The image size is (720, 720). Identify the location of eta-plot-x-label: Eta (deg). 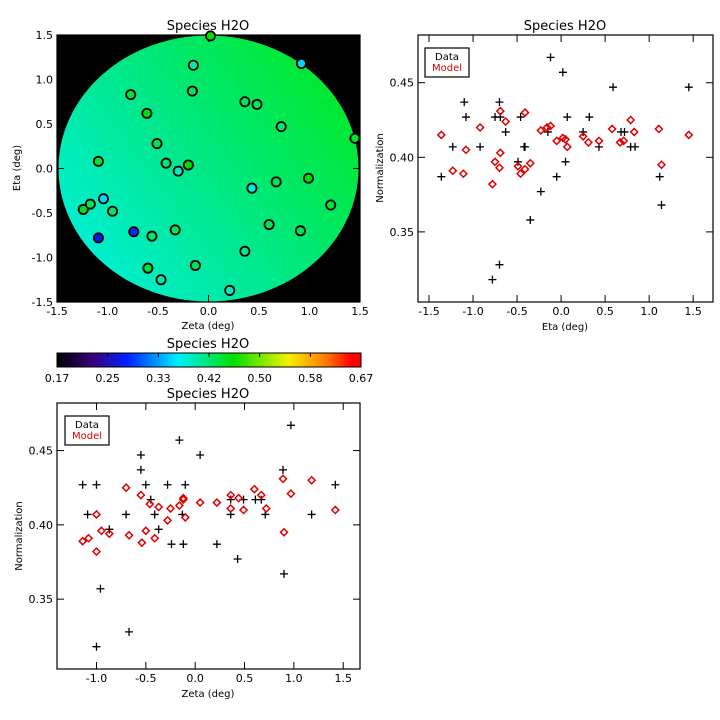
(565, 327).